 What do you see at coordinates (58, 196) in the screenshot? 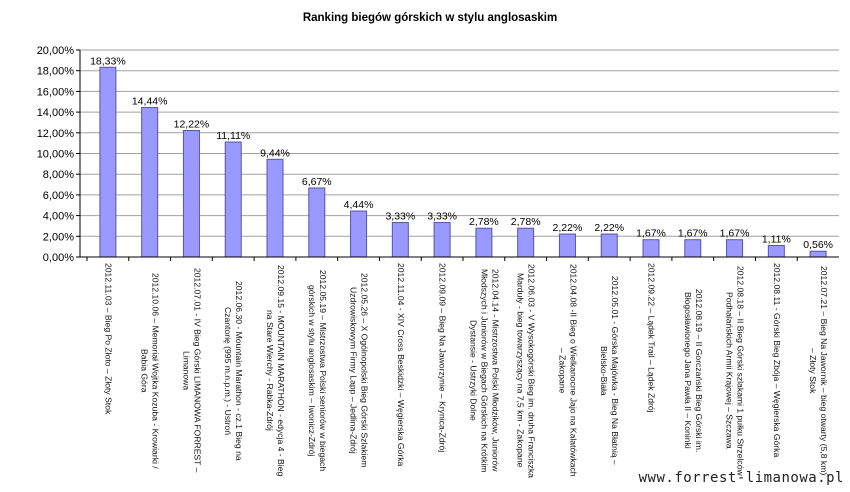
I see `y-tick-label: 6,00%` at bounding box center [58, 196].